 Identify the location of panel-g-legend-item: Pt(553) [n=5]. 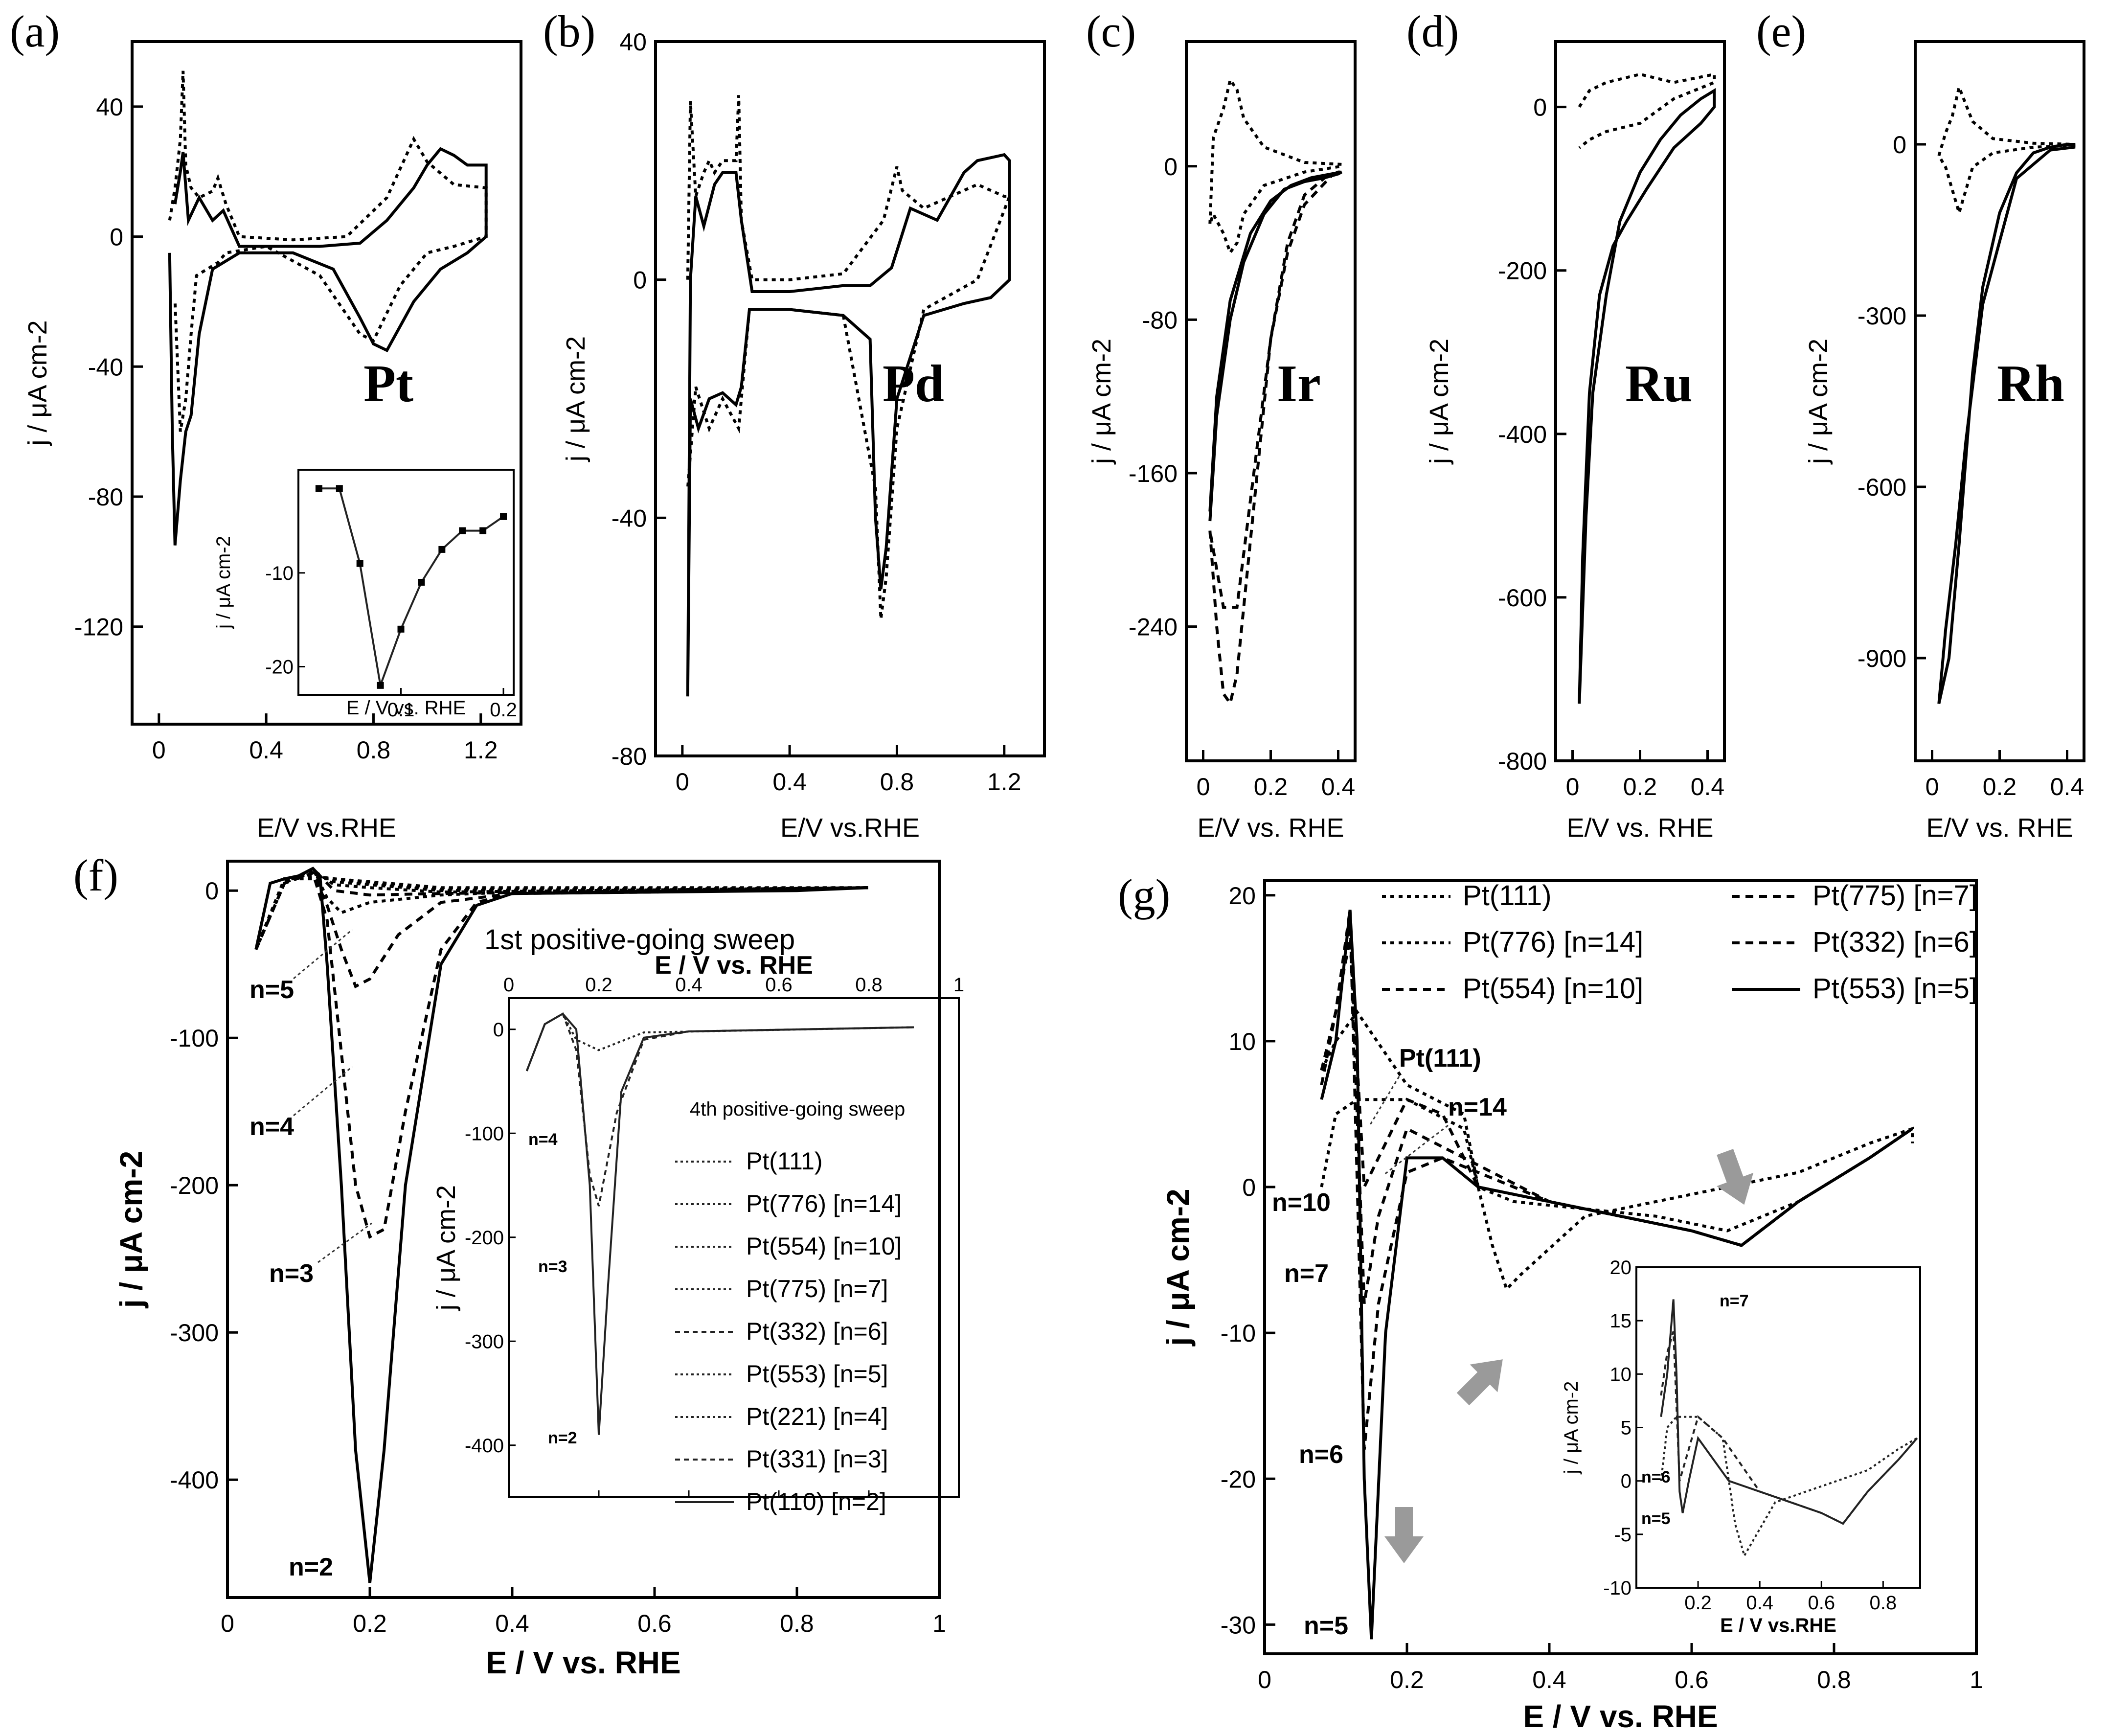
(1895, 989).